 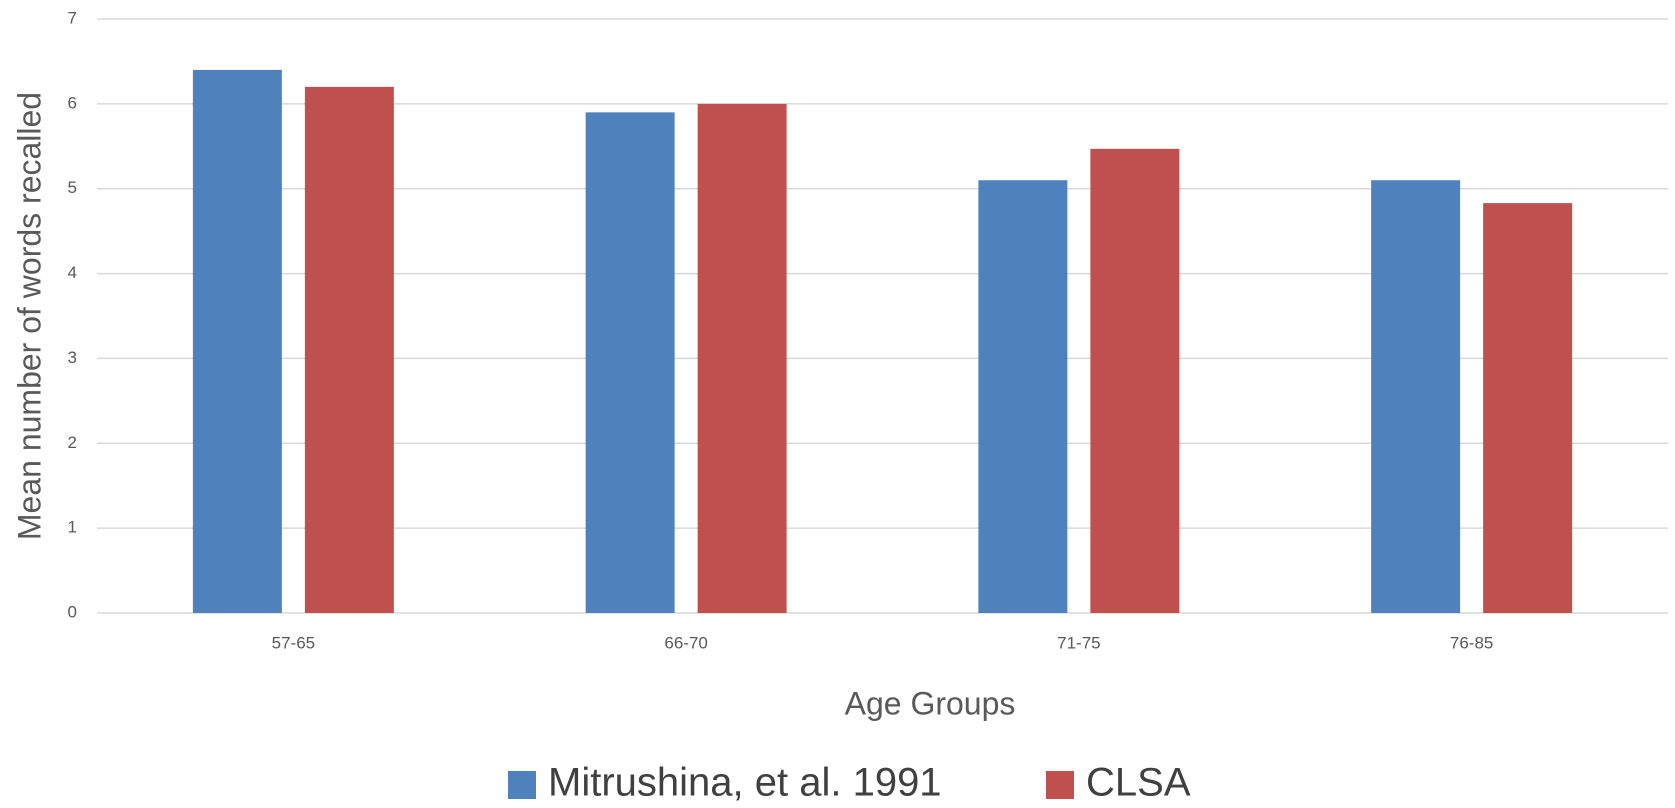 I want to click on x-axis-title: Age Groups, so click(x=930, y=703).